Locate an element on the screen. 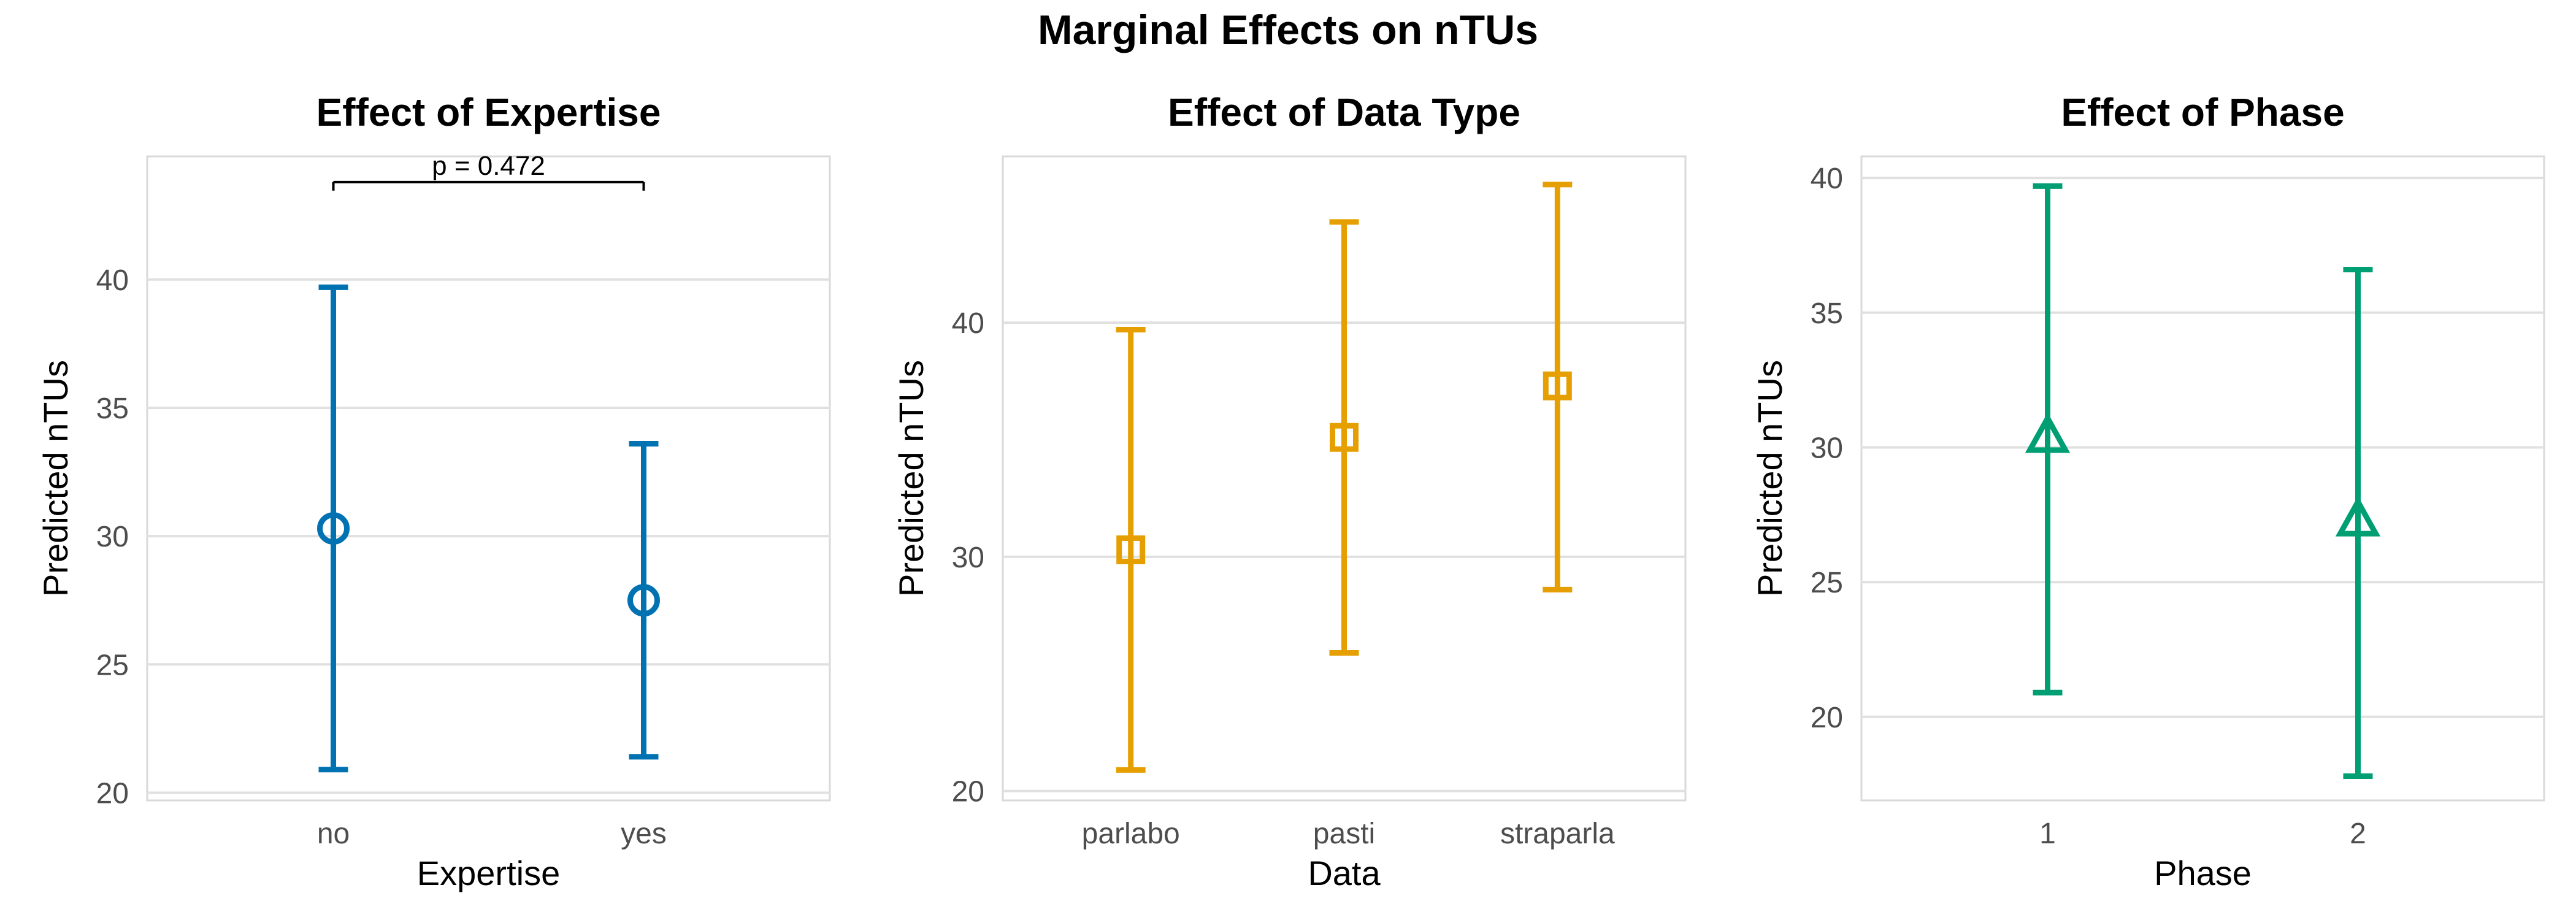 The image size is (2576, 920). error-bar-no is located at coordinates (333, 528).